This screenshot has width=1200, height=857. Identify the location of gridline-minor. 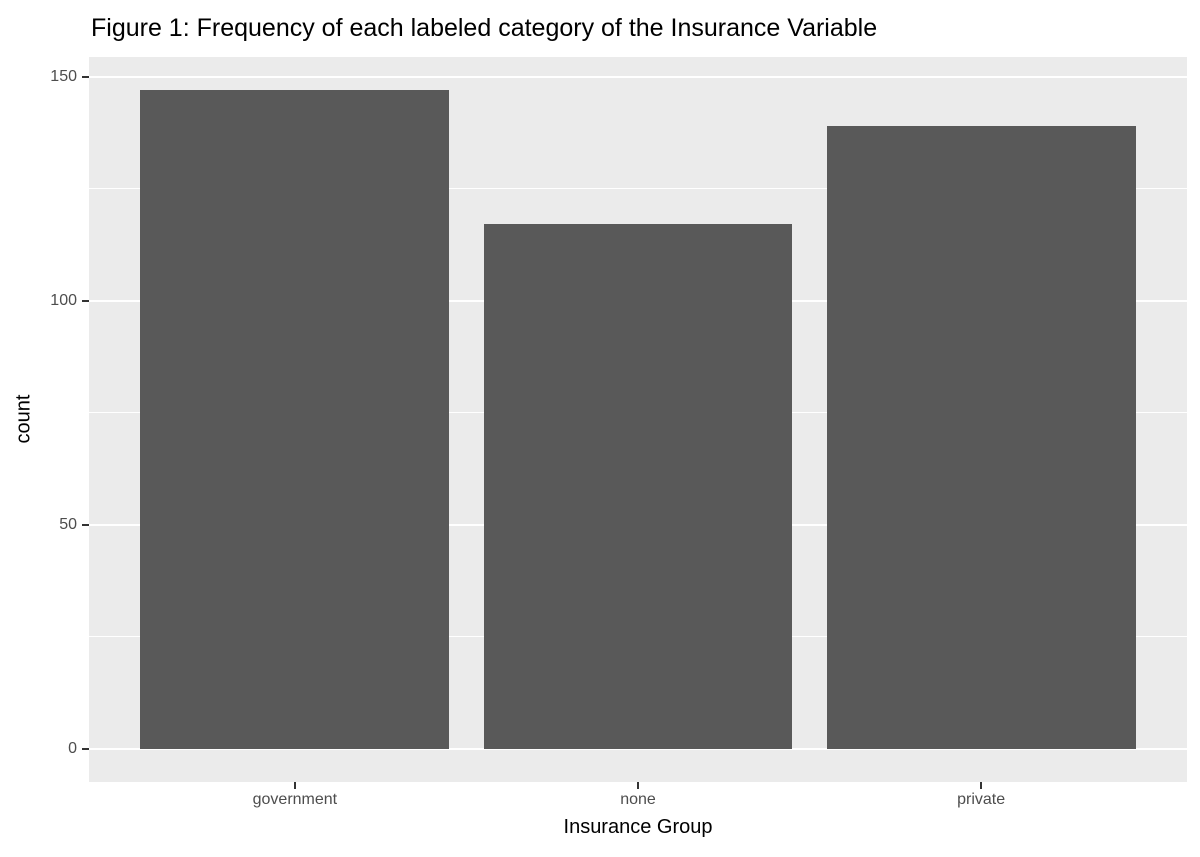
(638, 189).